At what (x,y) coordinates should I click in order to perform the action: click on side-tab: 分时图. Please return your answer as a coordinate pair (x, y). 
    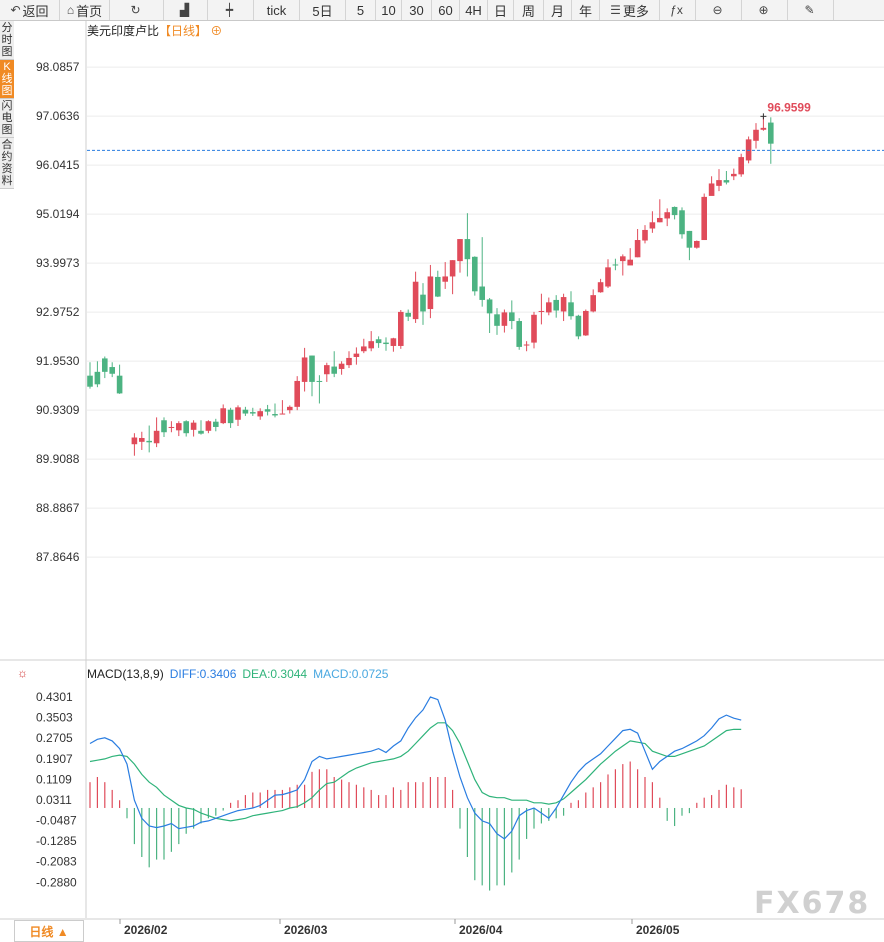
    Looking at the image, I should click on (7, 40).